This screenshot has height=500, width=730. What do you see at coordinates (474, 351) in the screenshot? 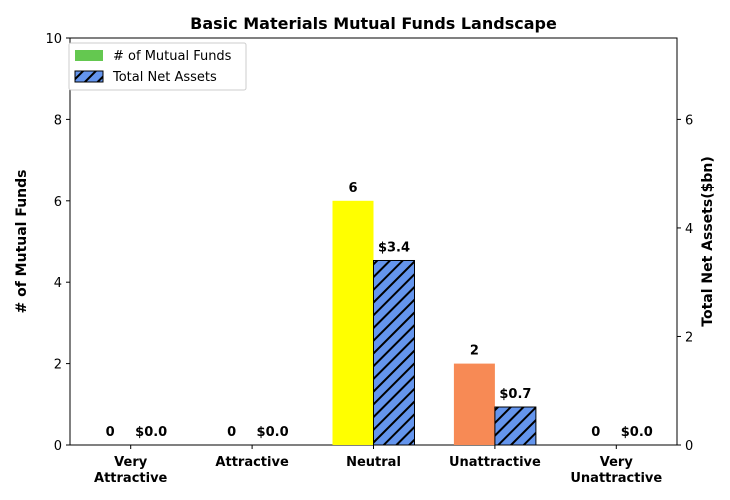
I see `bar-label-mutual-funds: 2` at bounding box center [474, 351].